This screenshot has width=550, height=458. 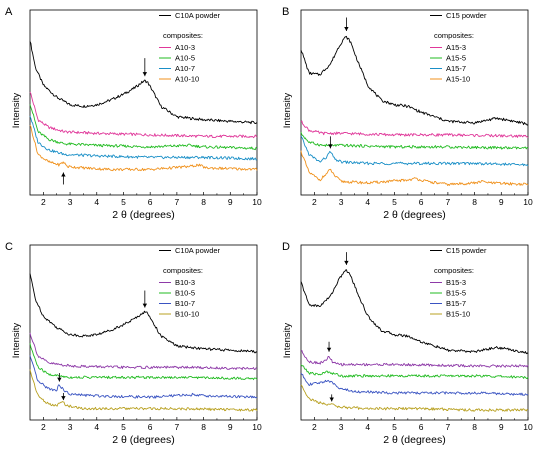 I want to click on panel-letter: C, so click(x=9, y=247).